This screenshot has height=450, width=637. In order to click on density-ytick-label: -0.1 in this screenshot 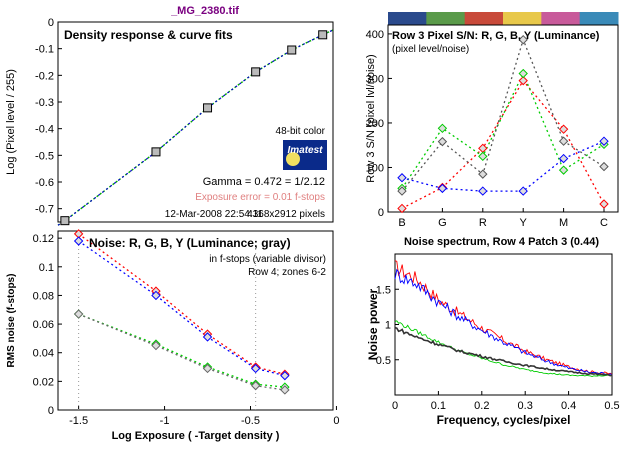, I will do `click(44, 50)`.